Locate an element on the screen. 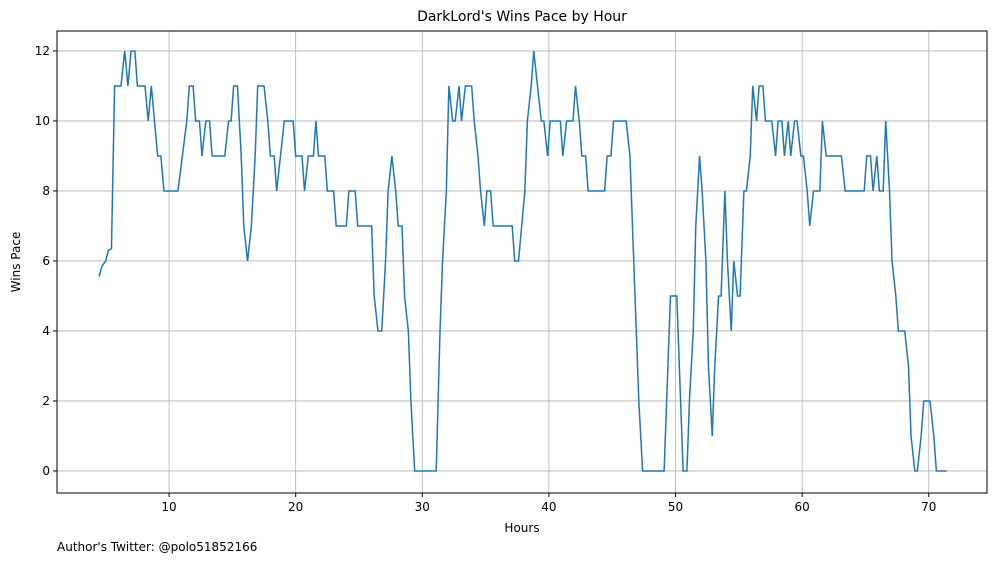  chart-title: DarkLord's Wins Pace by Hour is located at coordinates (522, 17).